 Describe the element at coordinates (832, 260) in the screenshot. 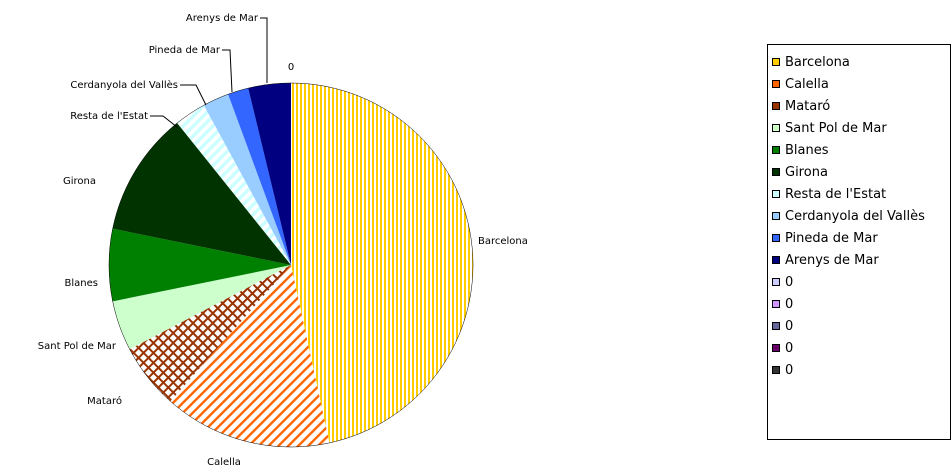

I see `legend-label: Arenys de Mar` at that location.